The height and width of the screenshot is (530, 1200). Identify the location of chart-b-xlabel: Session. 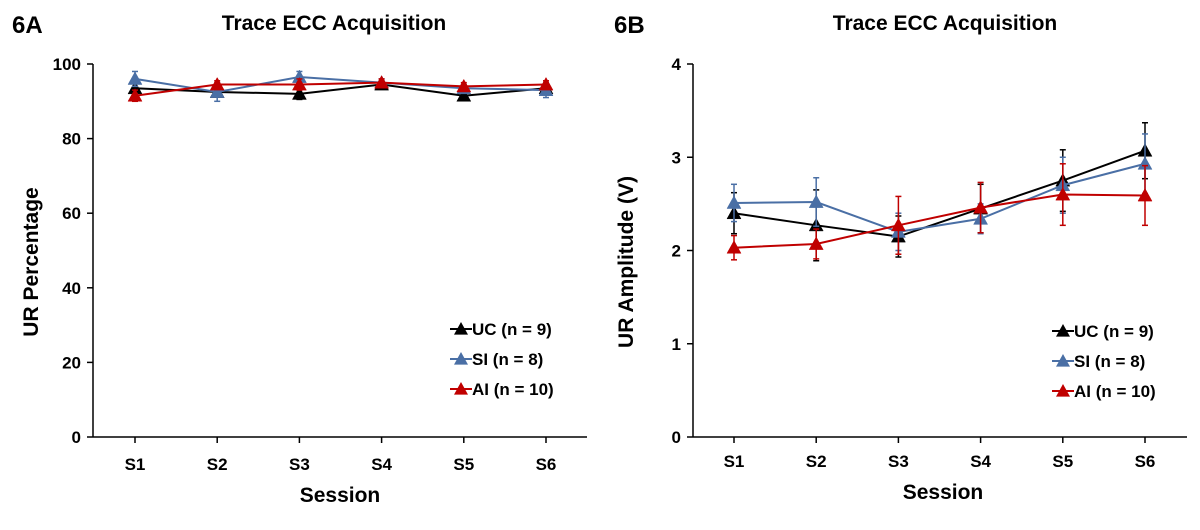
(943, 492).